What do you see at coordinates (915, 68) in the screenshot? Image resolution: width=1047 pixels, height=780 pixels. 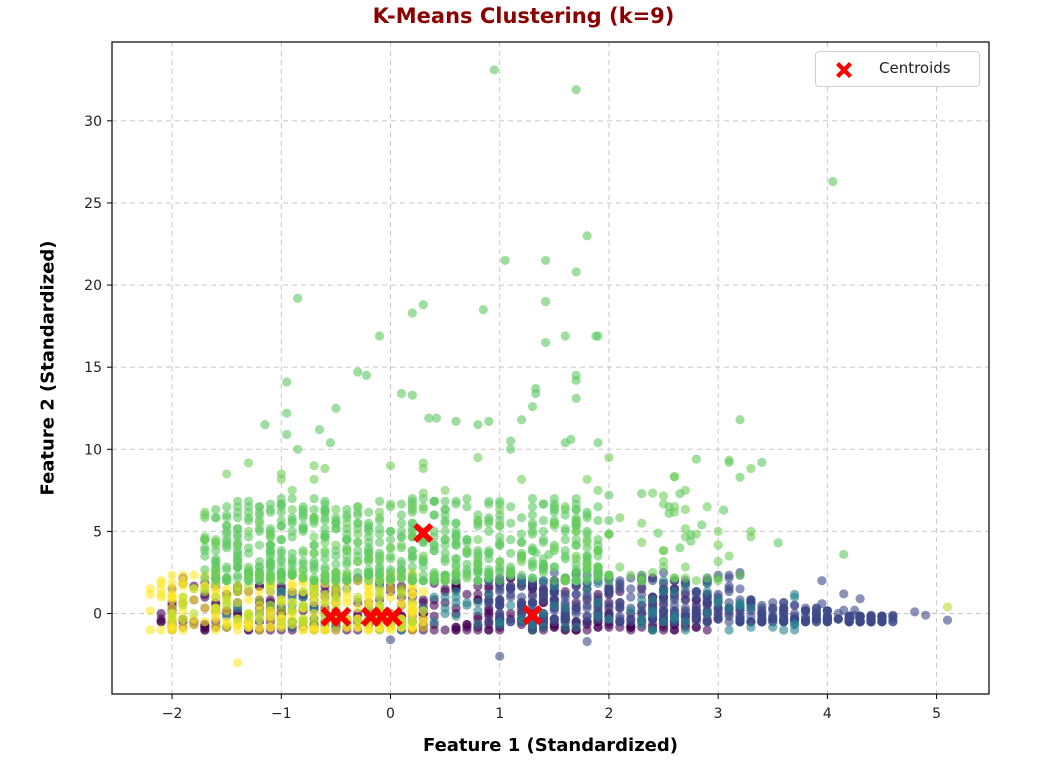 I see `legend-label-centroids: Centroids` at bounding box center [915, 68].